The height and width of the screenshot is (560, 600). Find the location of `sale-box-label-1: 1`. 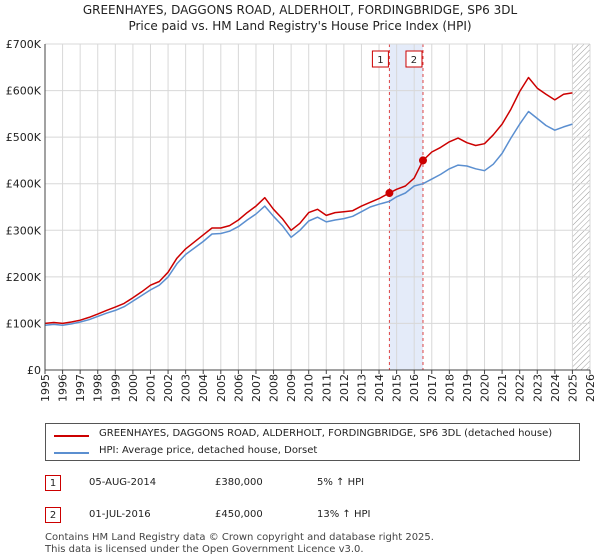

sale-box-label-1: 1 is located at coordinates (380, 60).